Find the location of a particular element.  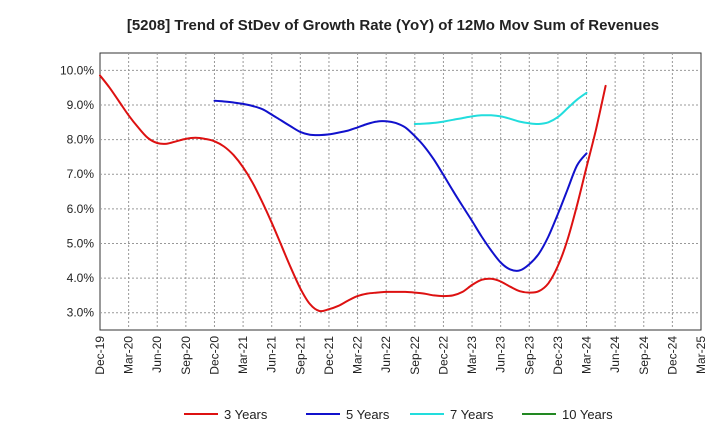

y-tick-label: 9.0% is located at coordinates (81, 105).